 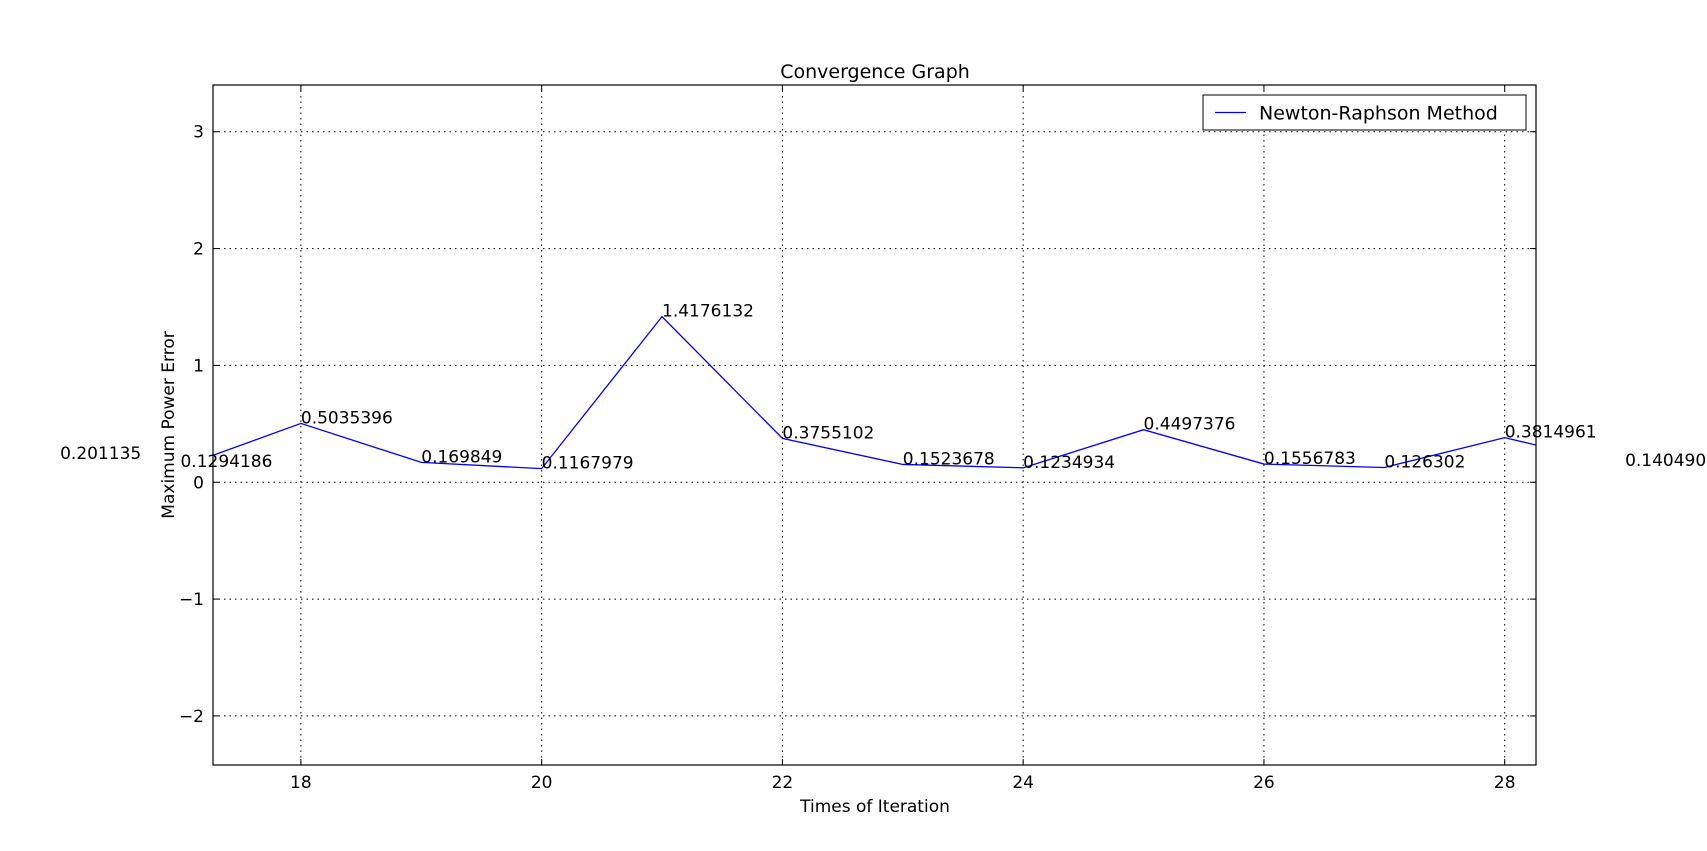 What do you see at coordinates (875, 72) in the screenshot?
I see `chart-title: Convergence Graph` at bounding box center [875, 72].